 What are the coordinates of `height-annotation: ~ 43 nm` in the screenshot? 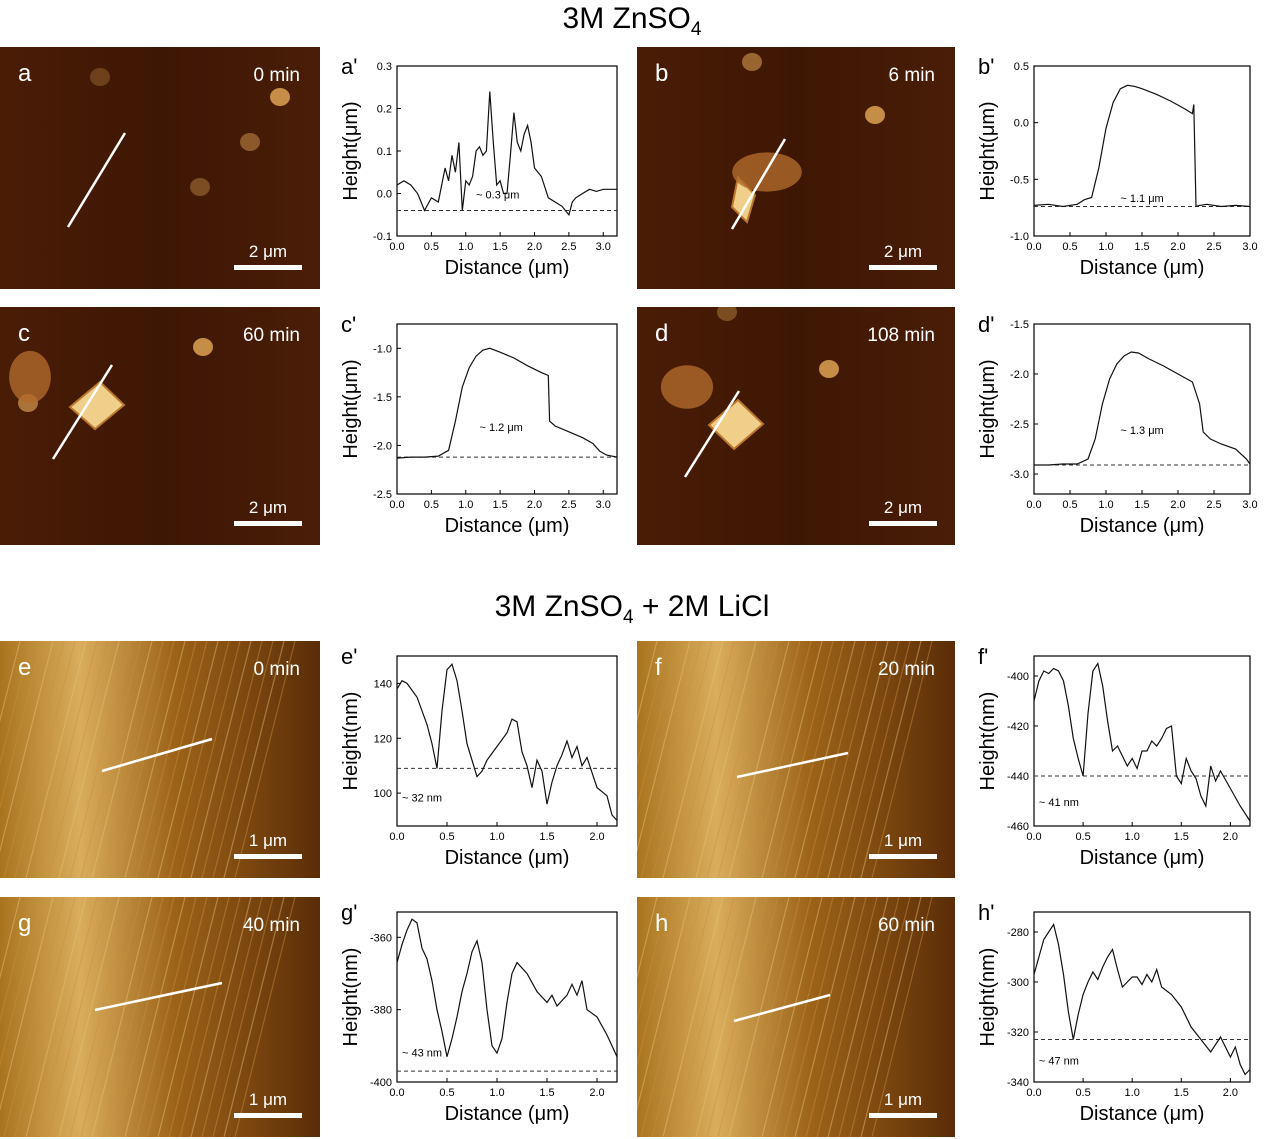 It's located at (422, 1054).